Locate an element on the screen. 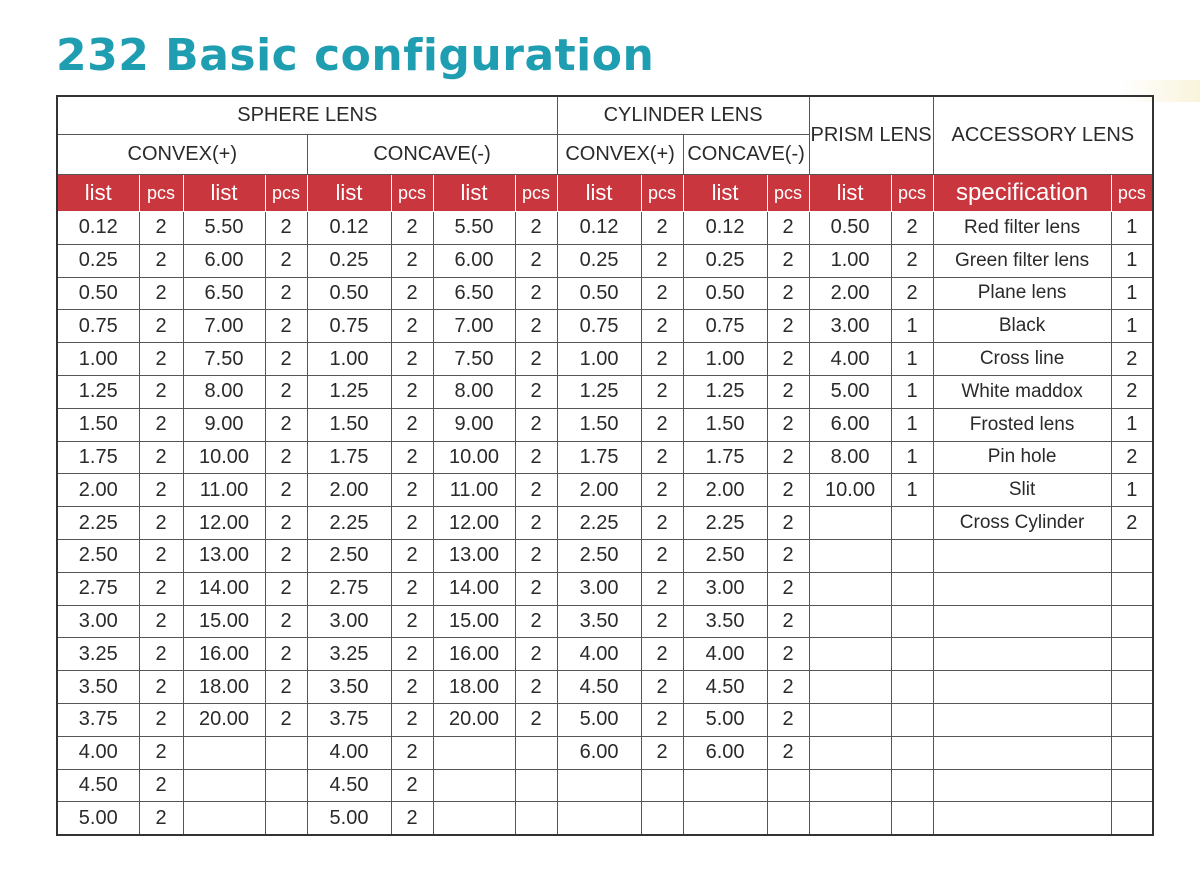 This screenshot has width=1200, height=895. prism-lens-header: PRISM LENS is located at coordinates (871, 135).